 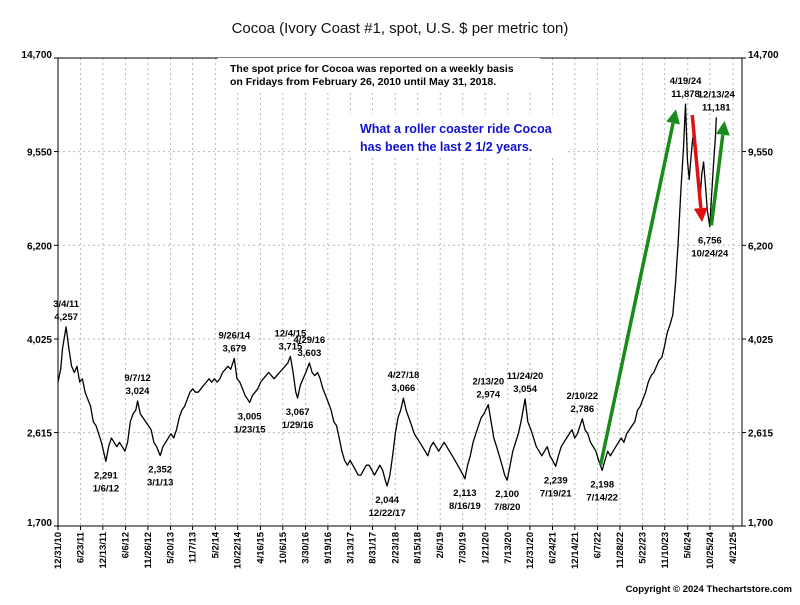 I want to click on annotation-date: 4/27/18, so click(x=404, y=375).